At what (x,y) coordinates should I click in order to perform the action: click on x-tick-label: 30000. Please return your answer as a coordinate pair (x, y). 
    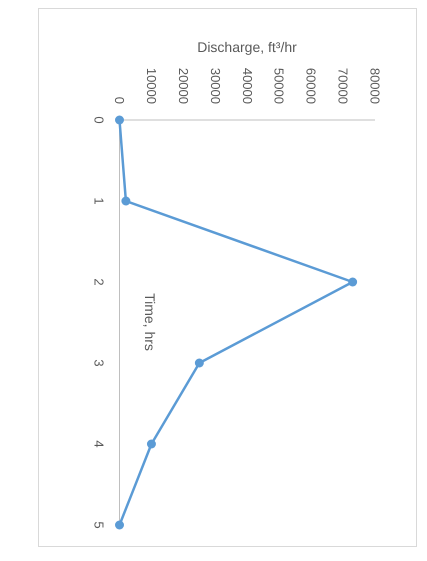
    Looking at the image, I should click on (215, 86).